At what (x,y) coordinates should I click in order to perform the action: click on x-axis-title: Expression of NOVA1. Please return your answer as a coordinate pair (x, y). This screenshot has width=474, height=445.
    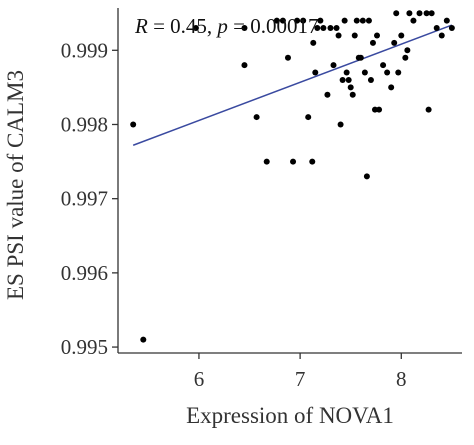
    Looking at the image, I should click on (290, 415).